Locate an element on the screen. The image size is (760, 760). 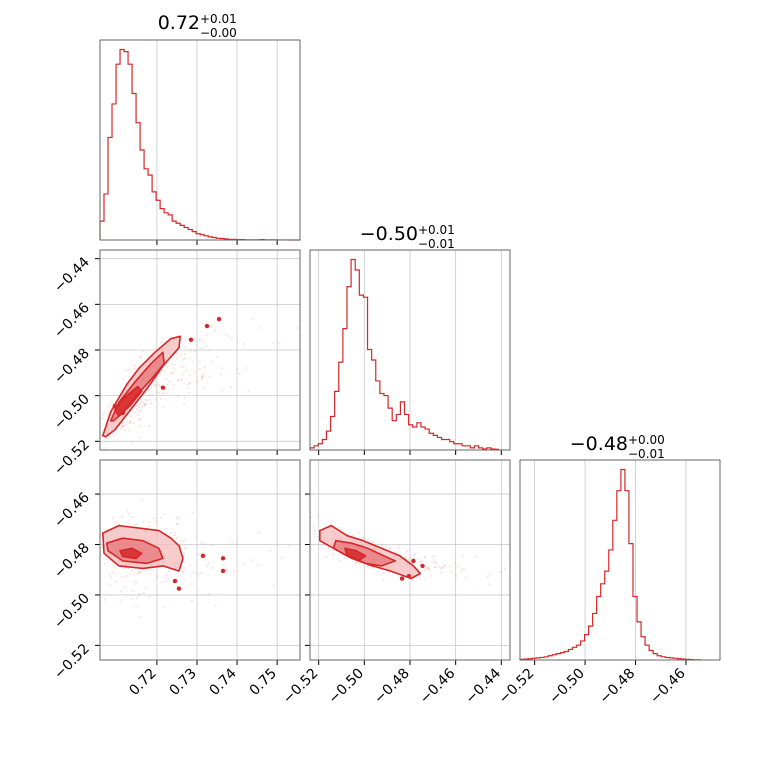
x-tick-label: 0.74 is located at coordinates (223, 681).